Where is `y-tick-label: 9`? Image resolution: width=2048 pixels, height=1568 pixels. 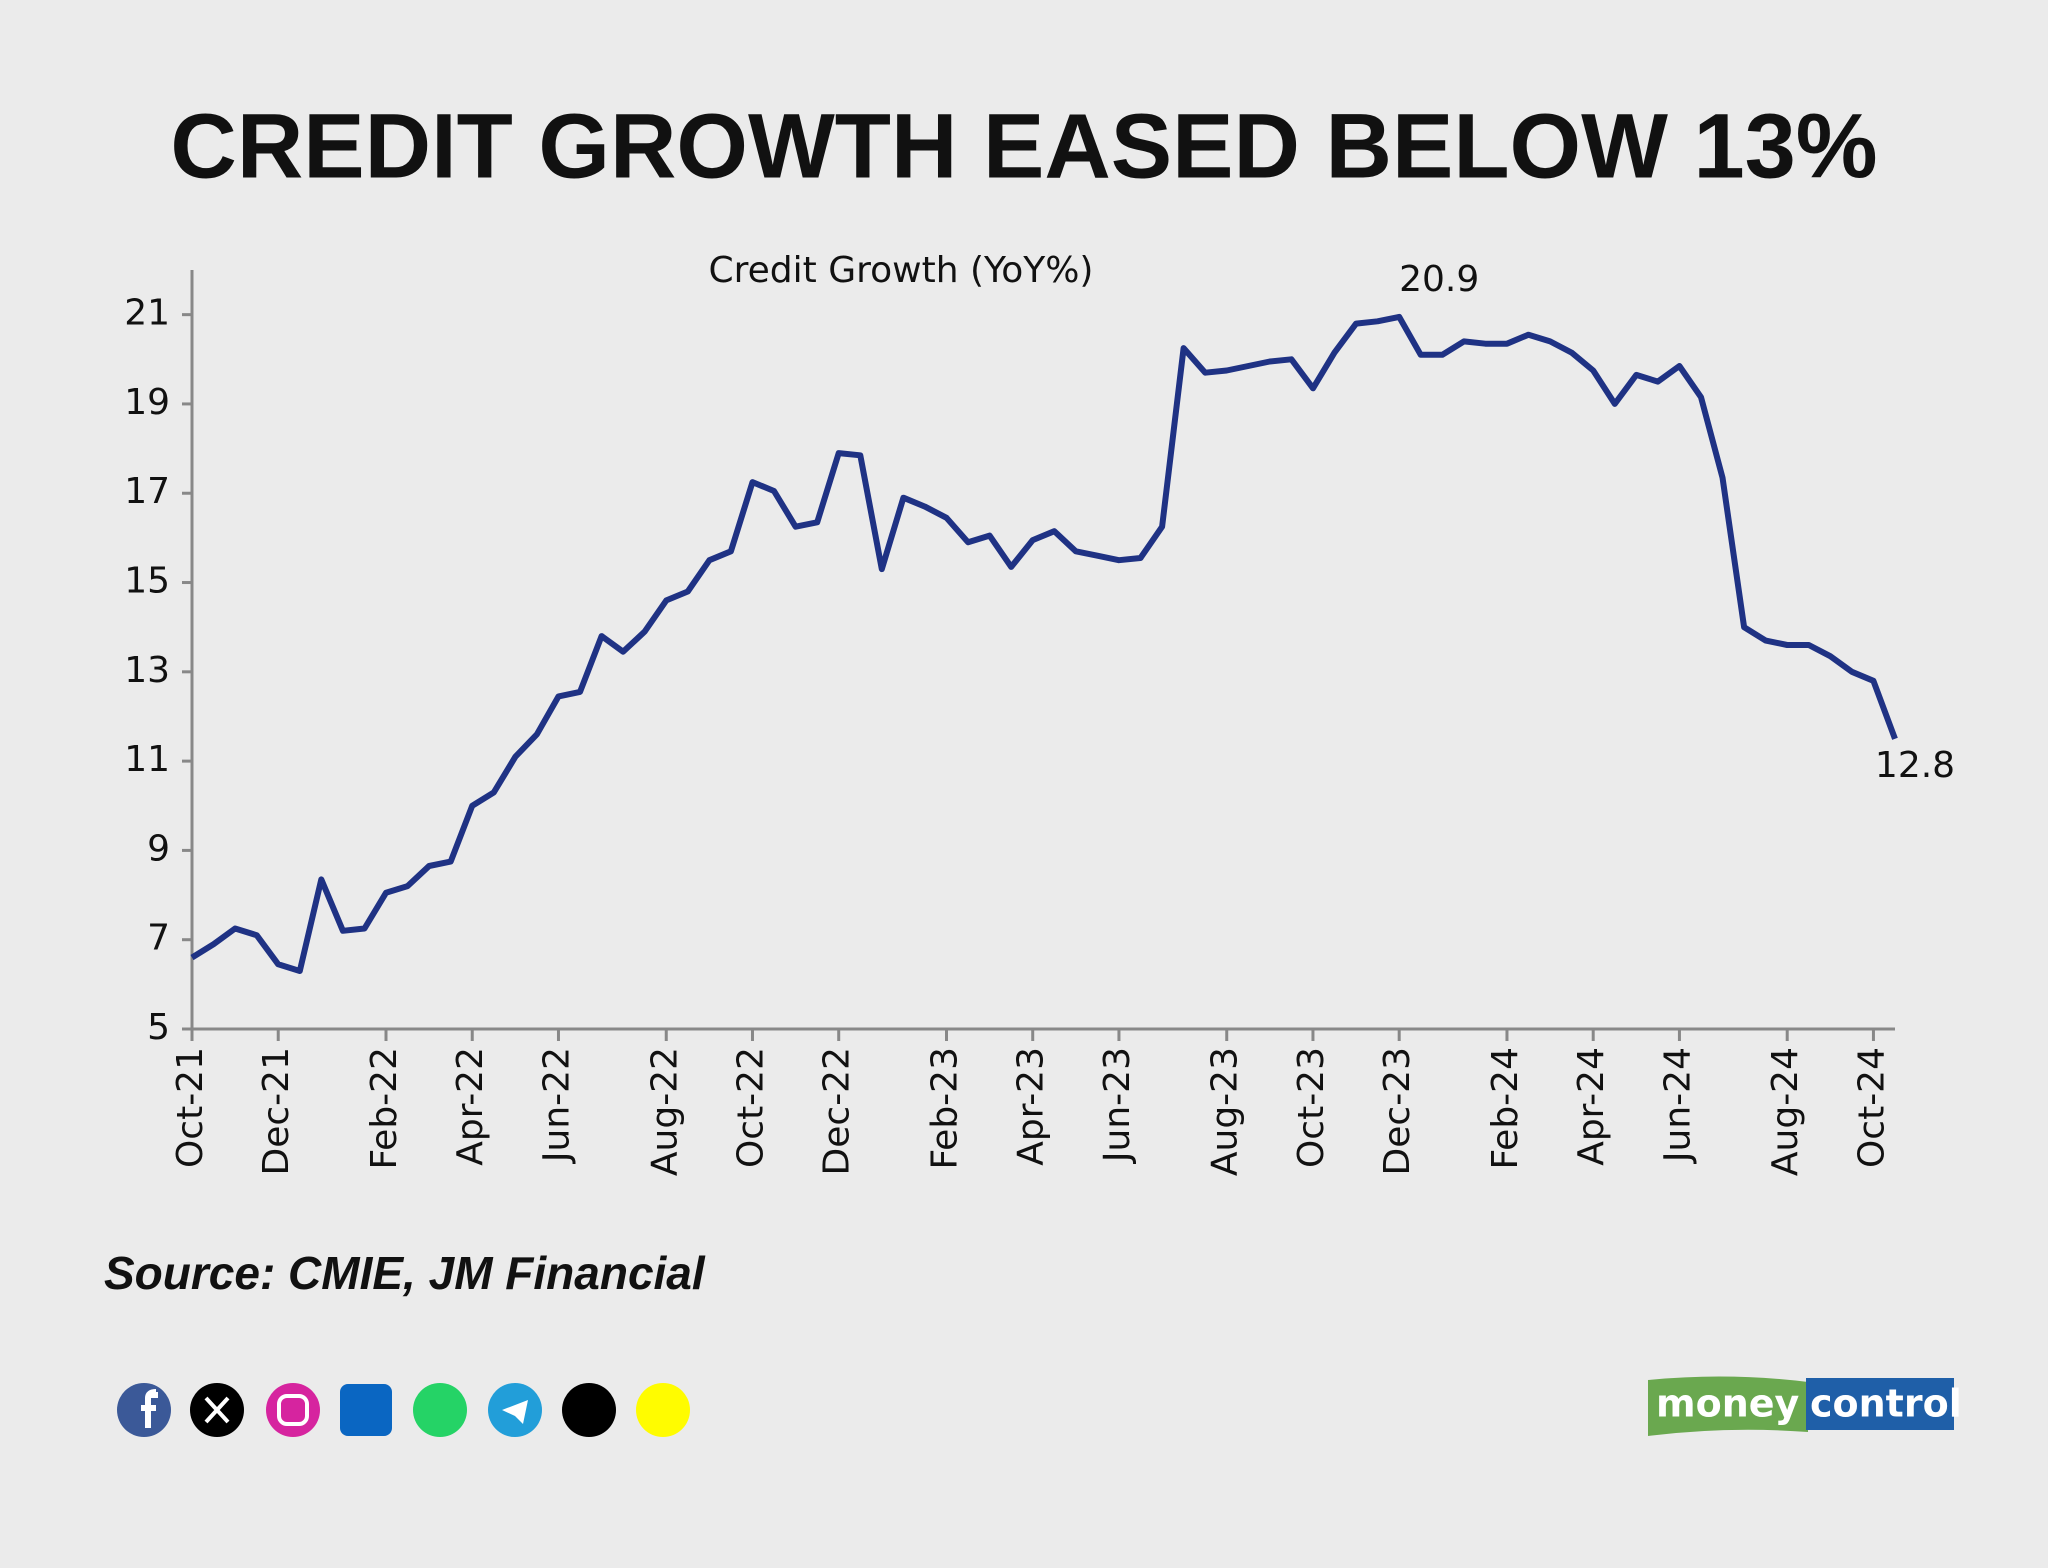 y-tick-label: 9 is located at coordinates (158, 848).